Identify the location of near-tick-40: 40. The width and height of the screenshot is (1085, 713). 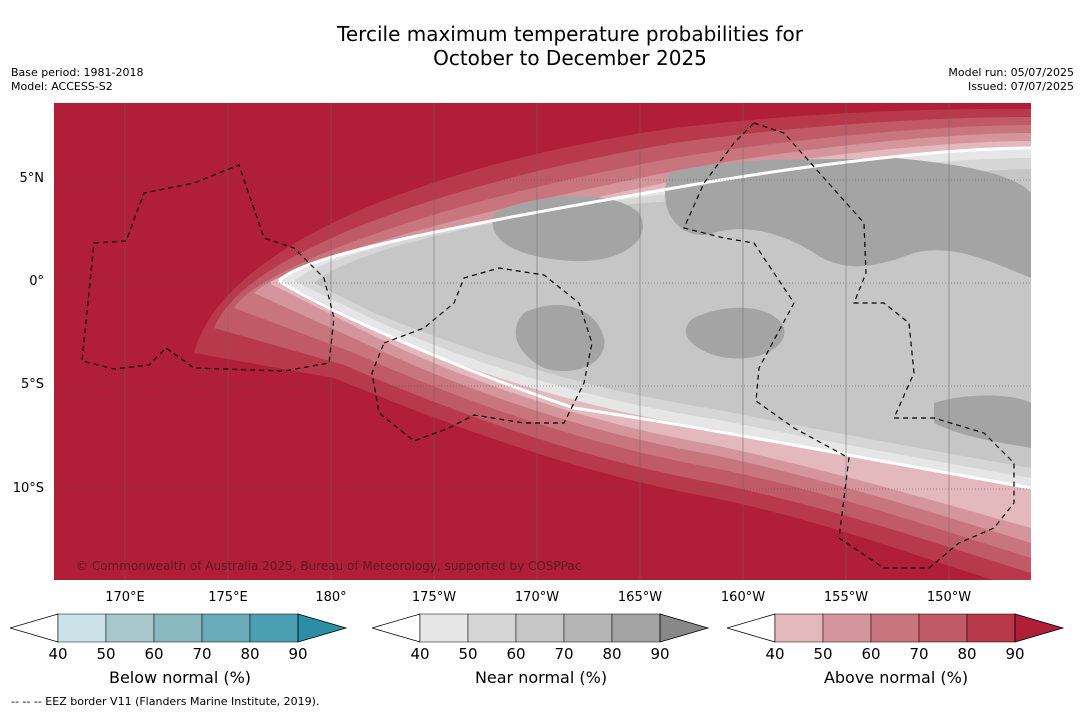
(419, 653).